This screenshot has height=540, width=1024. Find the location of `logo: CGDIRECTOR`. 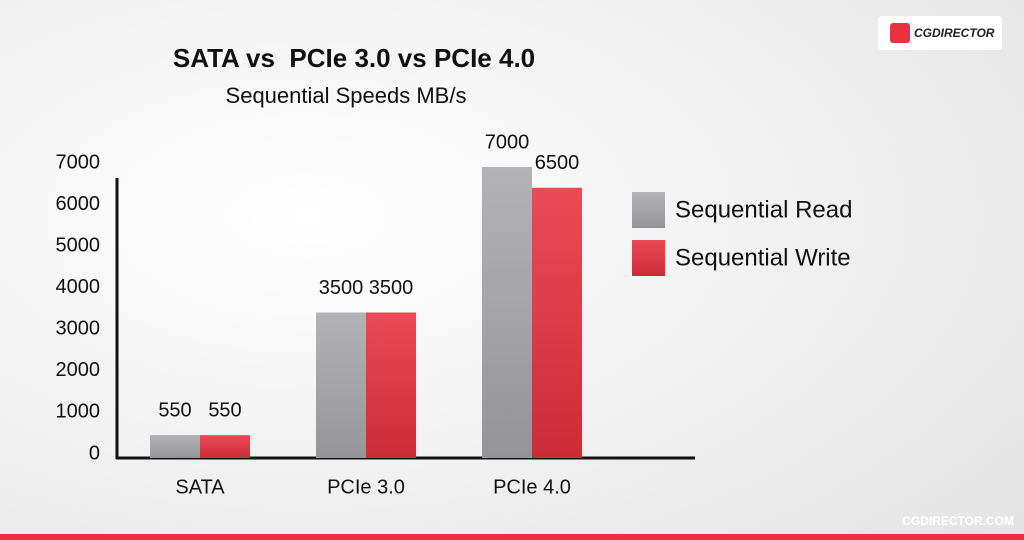

logo: CGDIRECTOR is located at coordinates (940, 33).